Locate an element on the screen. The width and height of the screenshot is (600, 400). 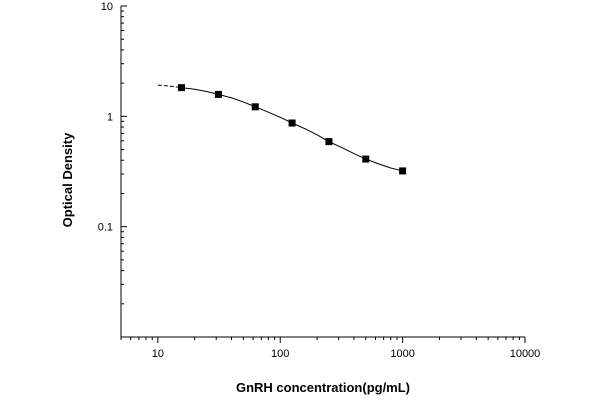
fit-curve-line is located at coordinates (292, 129).